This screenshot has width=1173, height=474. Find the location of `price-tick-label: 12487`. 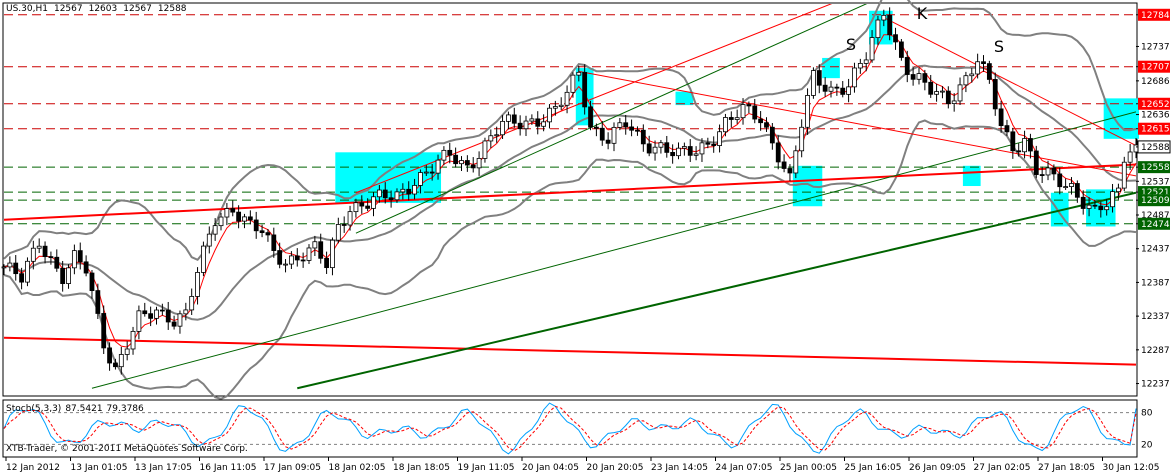

price-tick-label: 12487 is located at coordinates (1155, 216).